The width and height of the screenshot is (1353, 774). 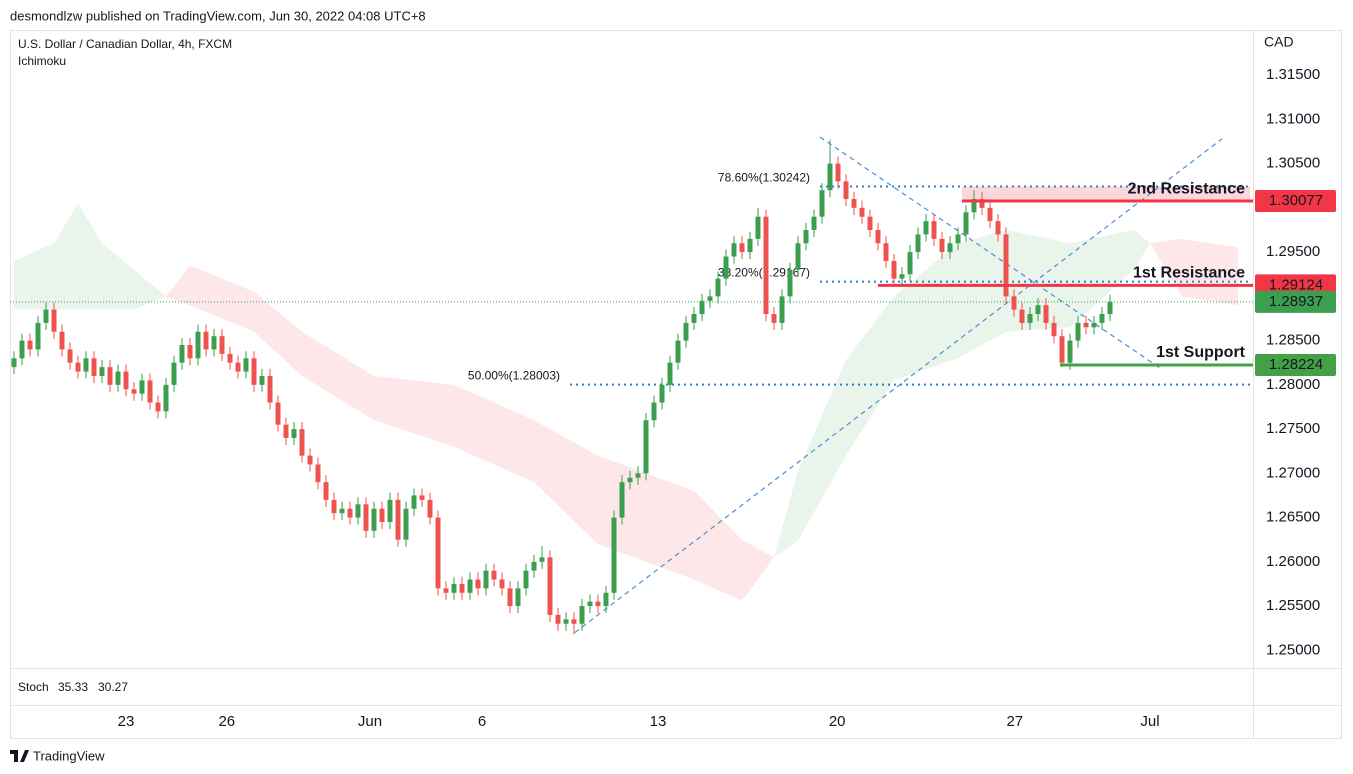 I want to click on last-price-label: 1.28937, so click(x=1296, y=301).